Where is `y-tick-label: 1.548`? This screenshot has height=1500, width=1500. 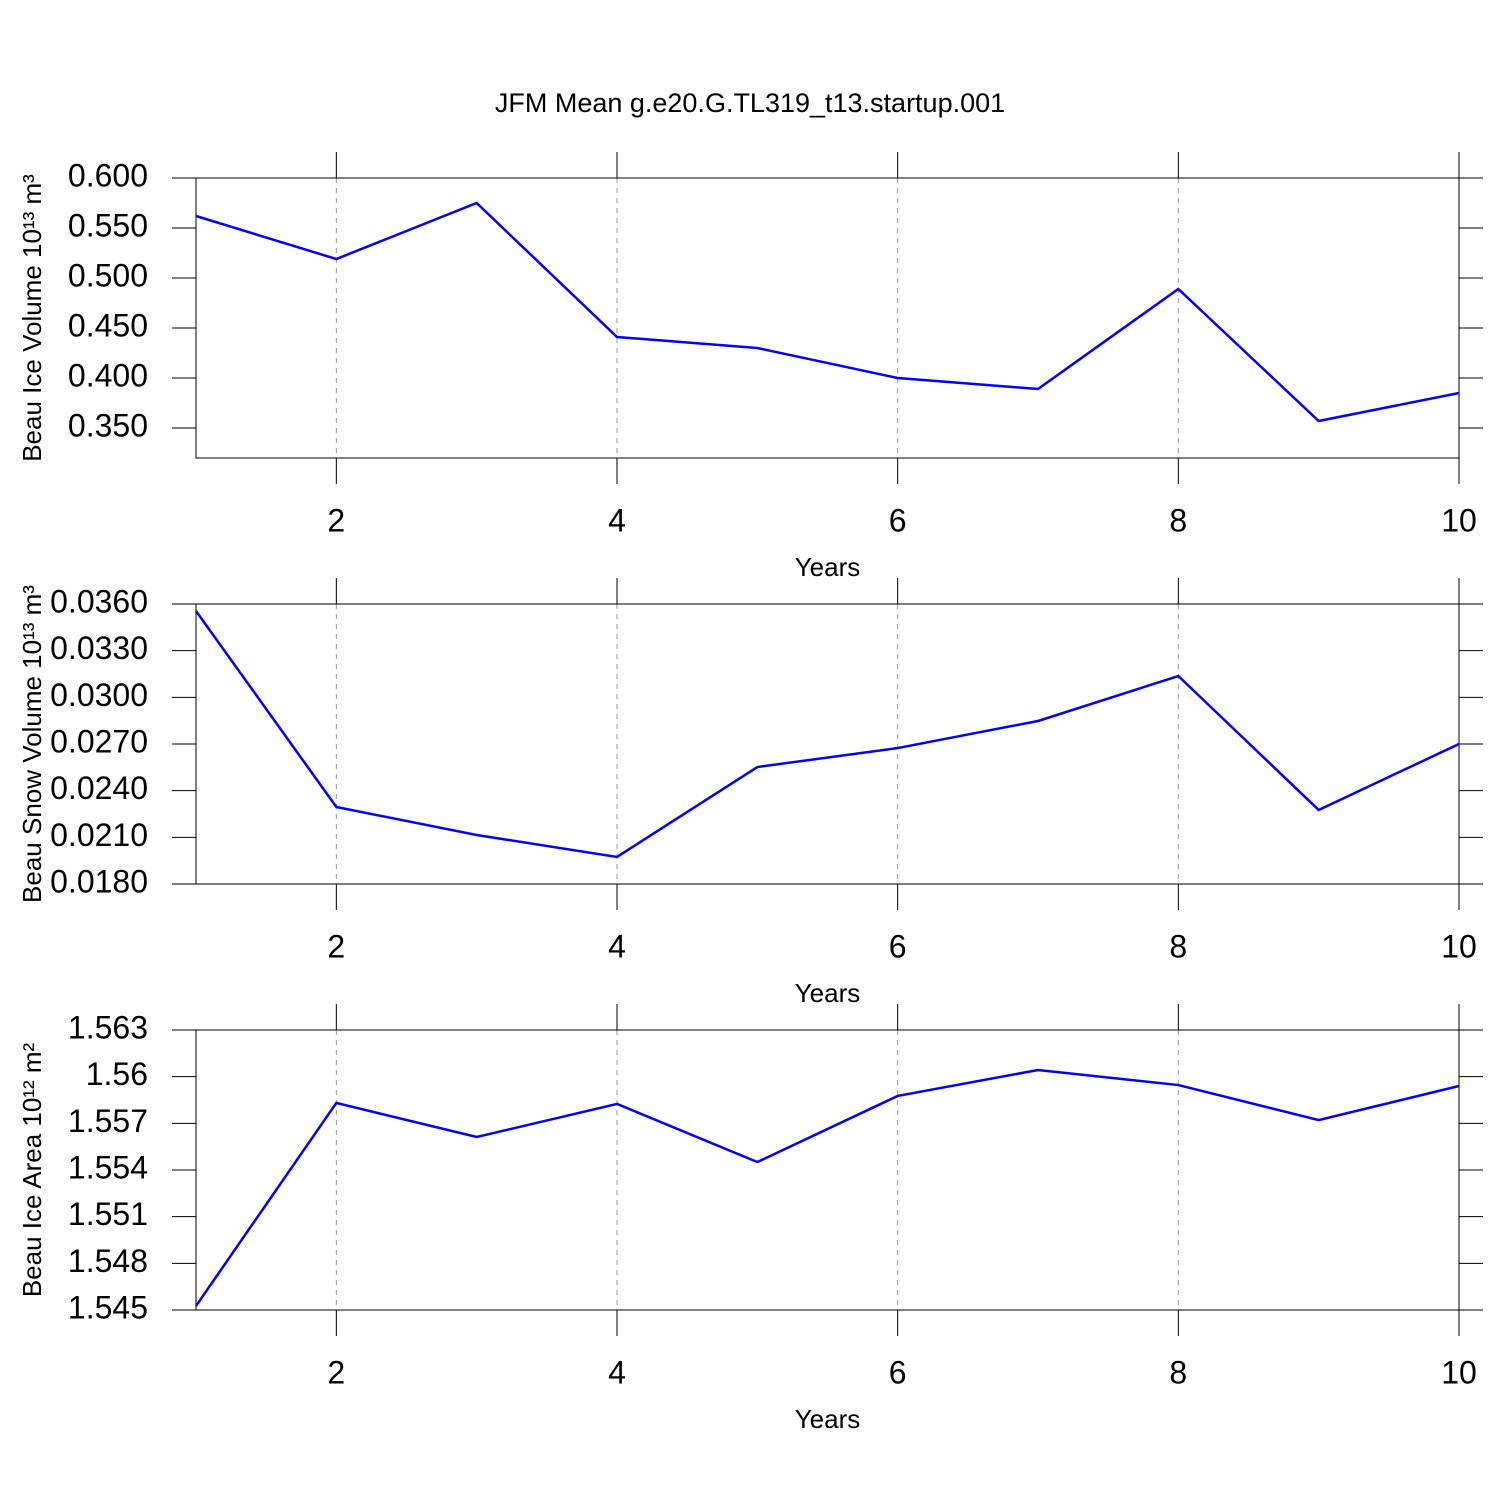 y-tick-label: 1.548 is located at coordinates (108, 1261).